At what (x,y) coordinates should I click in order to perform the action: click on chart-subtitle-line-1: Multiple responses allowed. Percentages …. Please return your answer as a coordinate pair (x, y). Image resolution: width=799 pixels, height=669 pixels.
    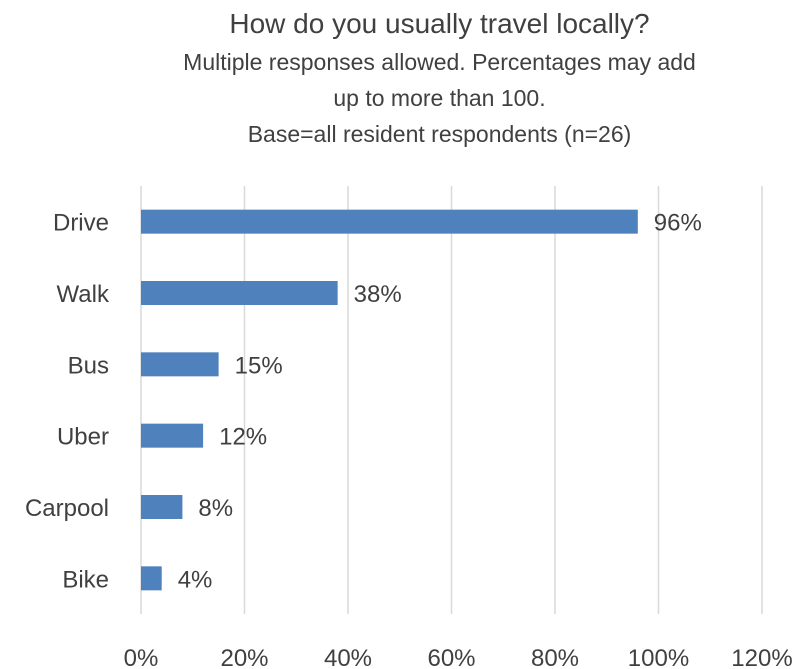
    Looking at the image, I should click on (439, 62).